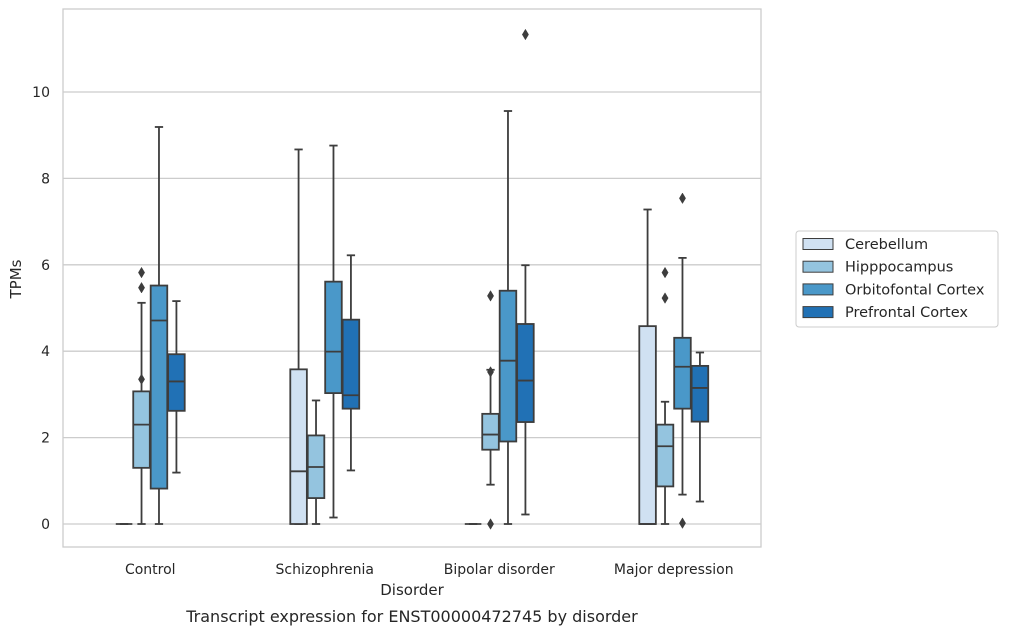  Describe the element at coordinates (41, 309) in the screenshot. I see `y-tick-labels: 0 2 4 6 8 10` at that location.